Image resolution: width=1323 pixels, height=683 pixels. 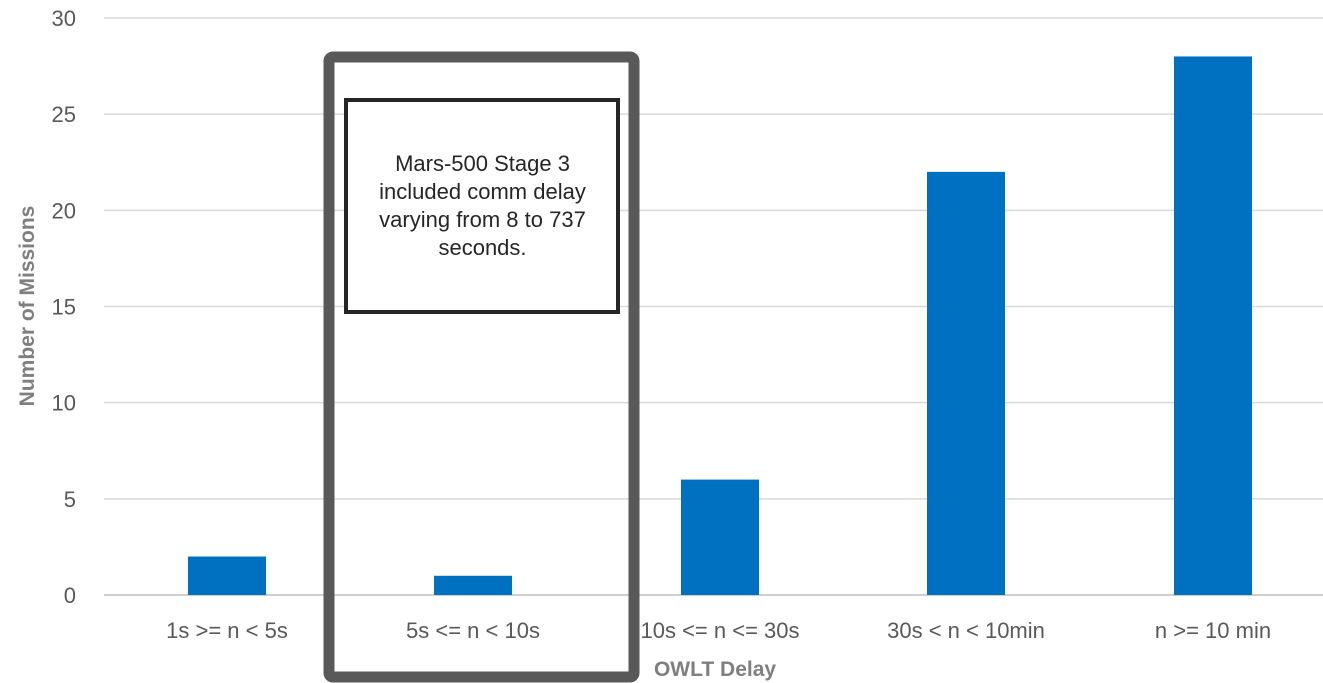 What do you see at coordinates (64, 18) in the screenshot?
I see `y-tick-label: 30` at bounding box center [64, 18].